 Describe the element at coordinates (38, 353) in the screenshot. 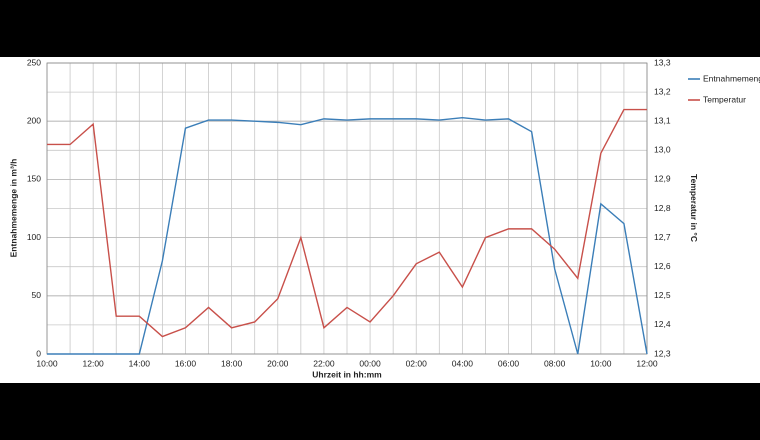

I see `y-tick-label: 0` at that location.